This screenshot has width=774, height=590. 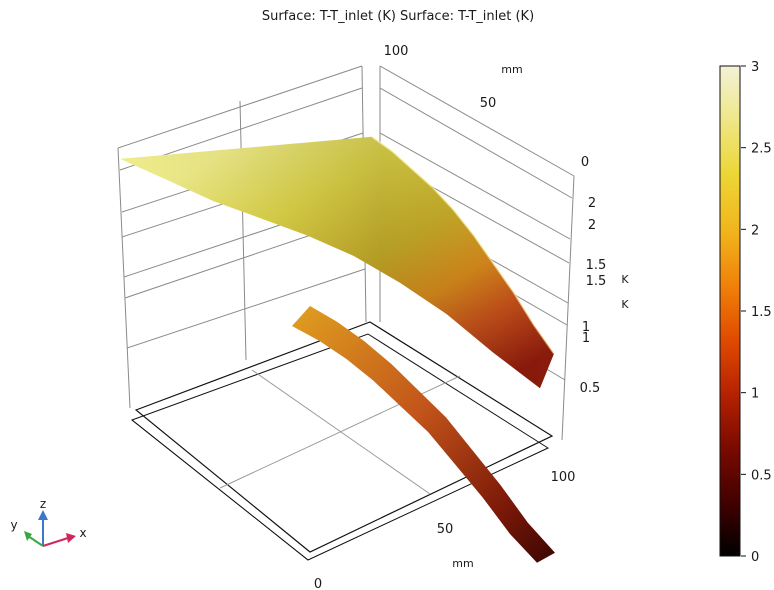 I want to click on x-tick-100: 100, so click(x=563, y=477).